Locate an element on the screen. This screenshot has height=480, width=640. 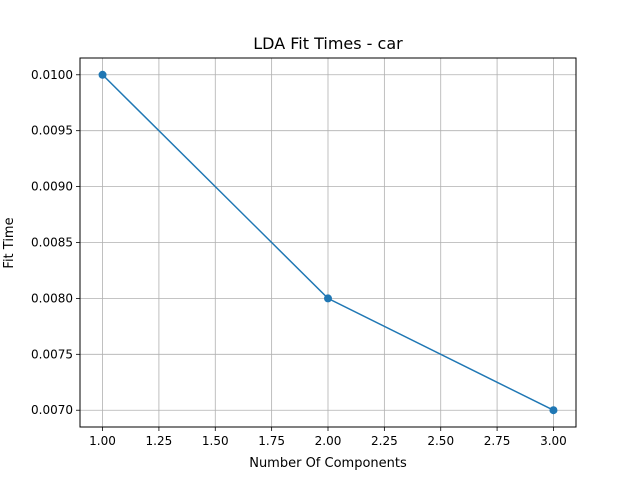
x-tick-label: 1.25 is located at coordinates (159, 441).